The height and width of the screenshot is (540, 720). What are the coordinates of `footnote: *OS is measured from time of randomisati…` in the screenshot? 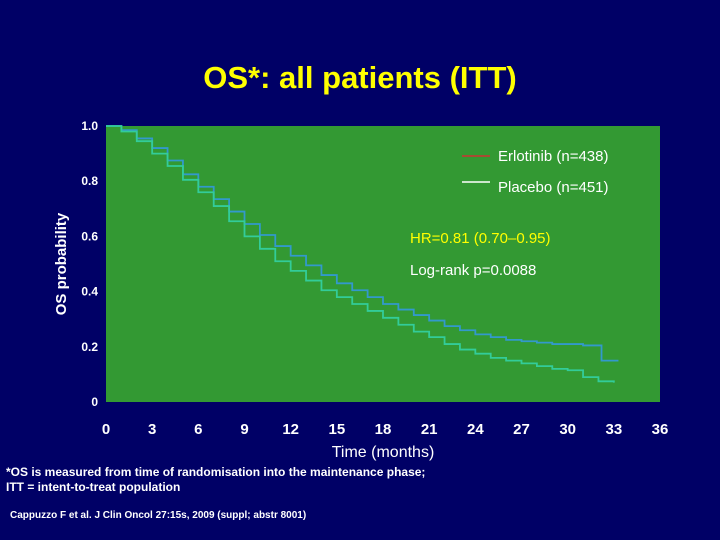 It's located at (215, 480).